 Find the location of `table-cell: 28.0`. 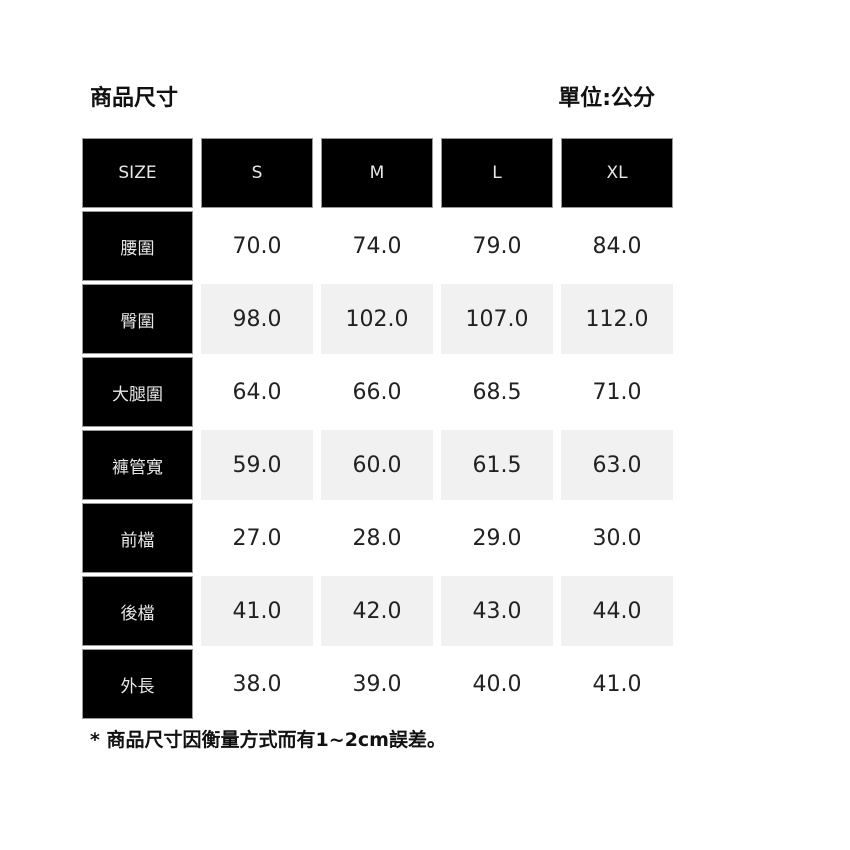

table-cell: 28.0 is located at coordinates (377, 538).